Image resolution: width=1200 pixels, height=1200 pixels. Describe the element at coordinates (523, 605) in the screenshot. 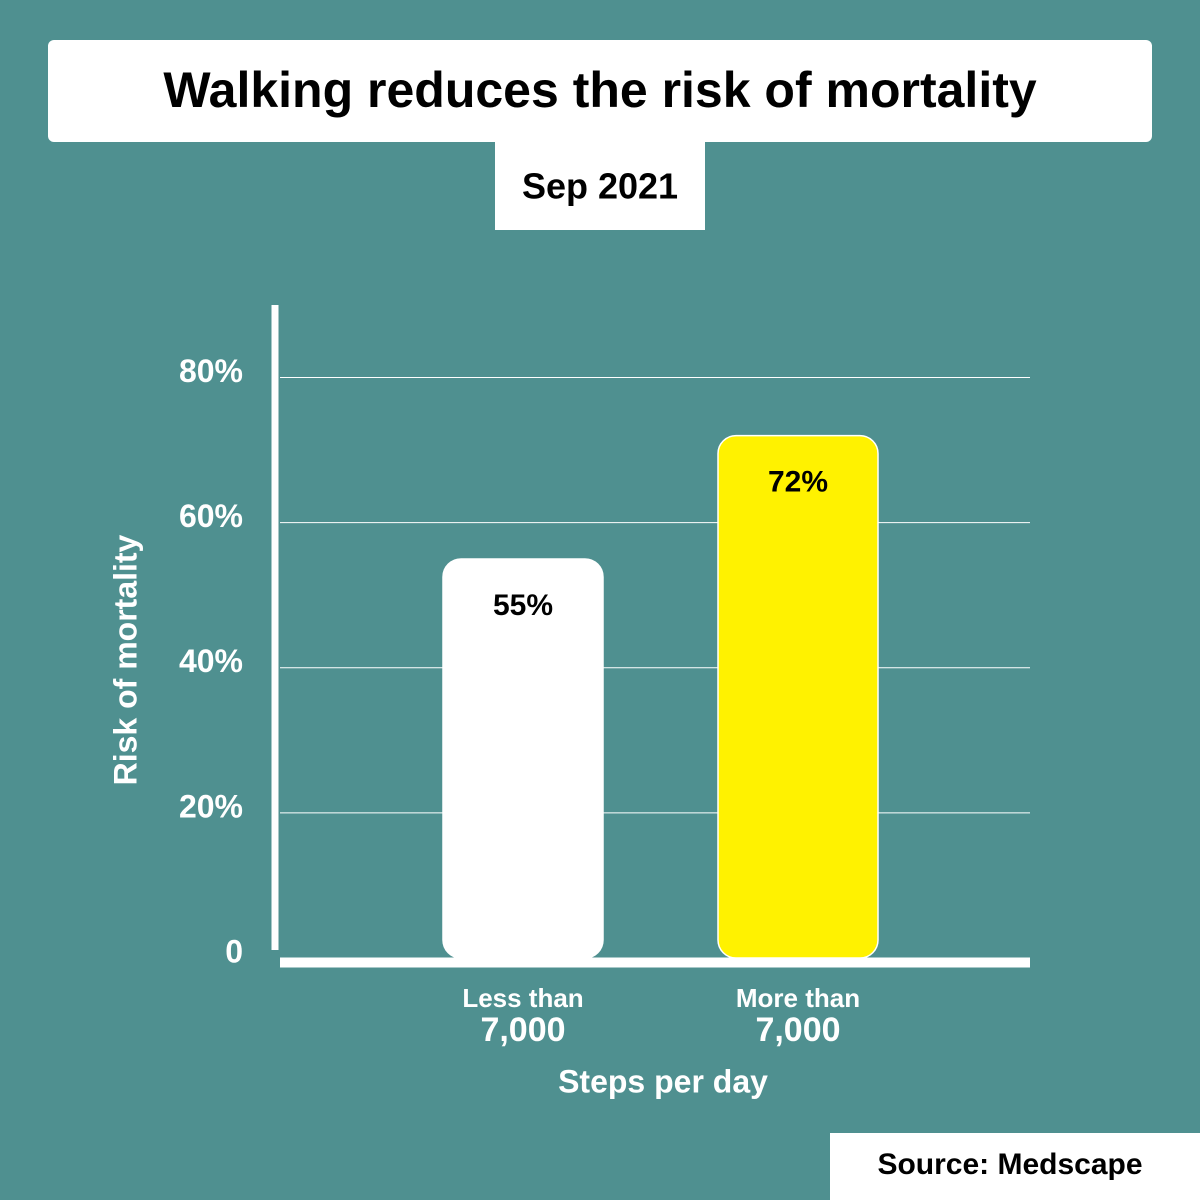

I see `value-label: 55%` at that location.